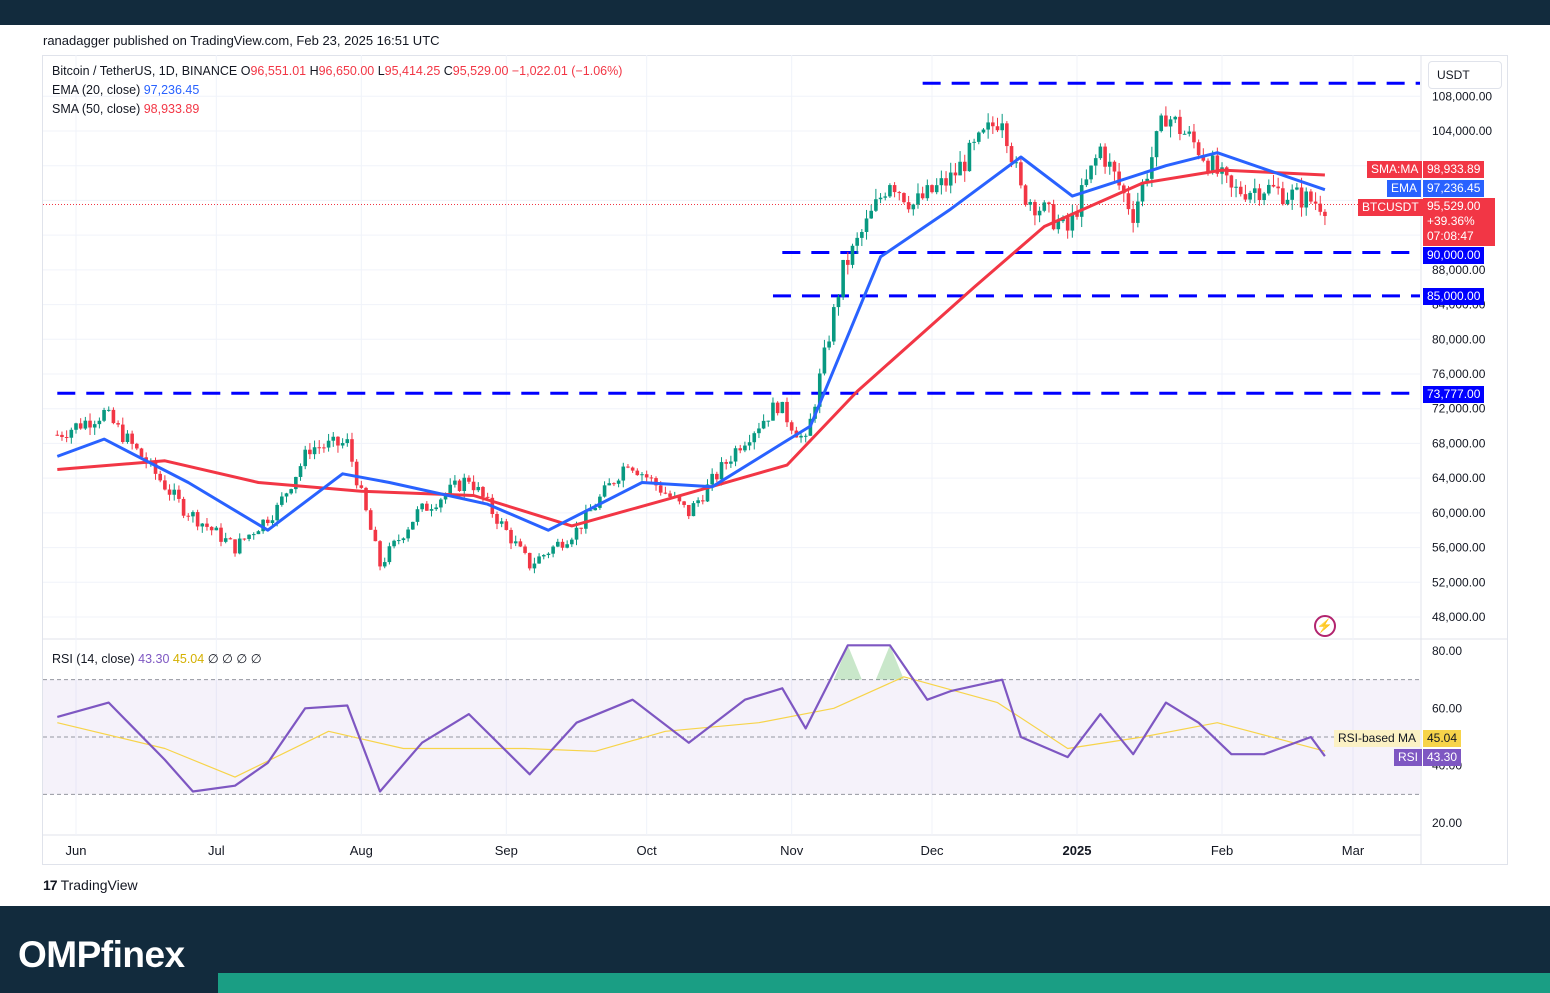 The width and height of the screenshot is (1550, 993). What do you see at coordinates (93, 659) in the screenshot?
I see `rsi-legend-label: RSI (14, close)` at bounding box center [93, 659].